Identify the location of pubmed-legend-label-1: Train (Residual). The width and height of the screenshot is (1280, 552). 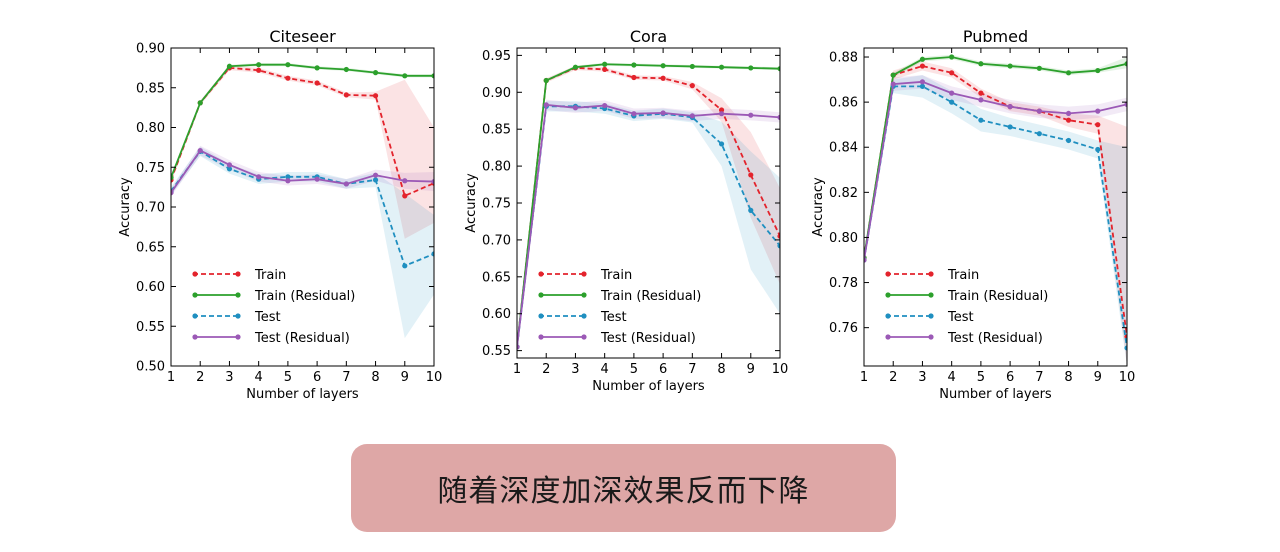
(997, 296).